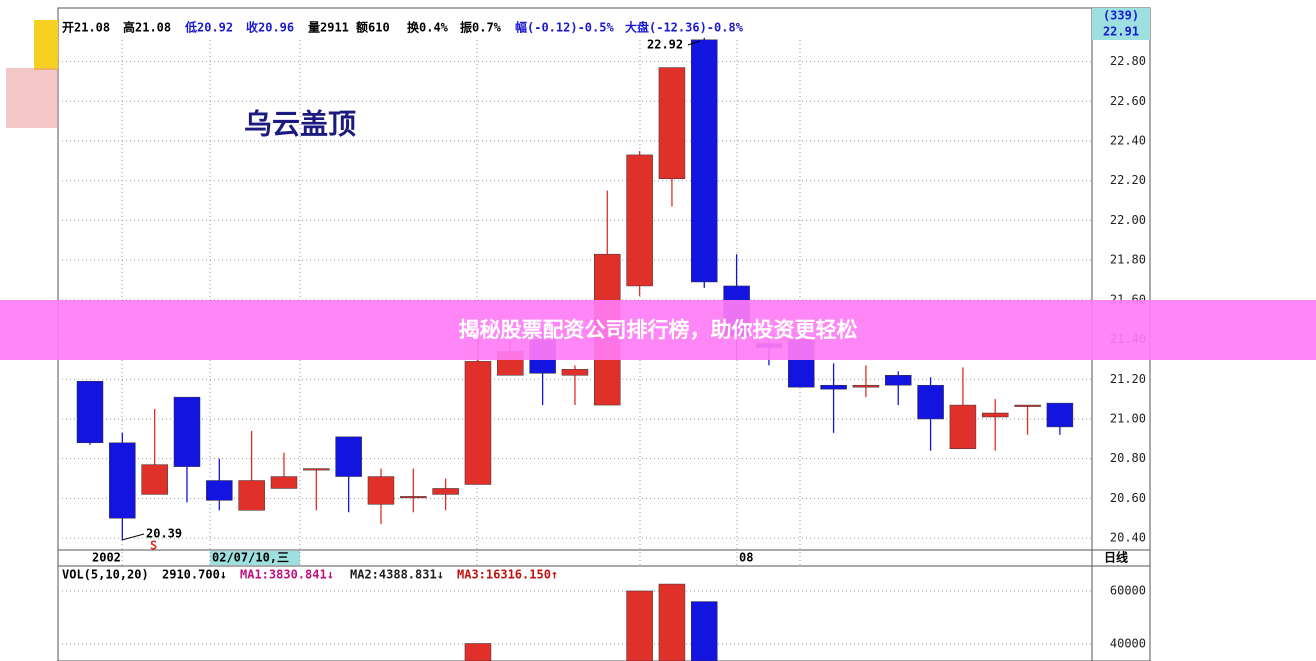  What do you see at coordinates (153, 546) in the screenshot?
I see `annotation: S` at bounding box center [153, 546].